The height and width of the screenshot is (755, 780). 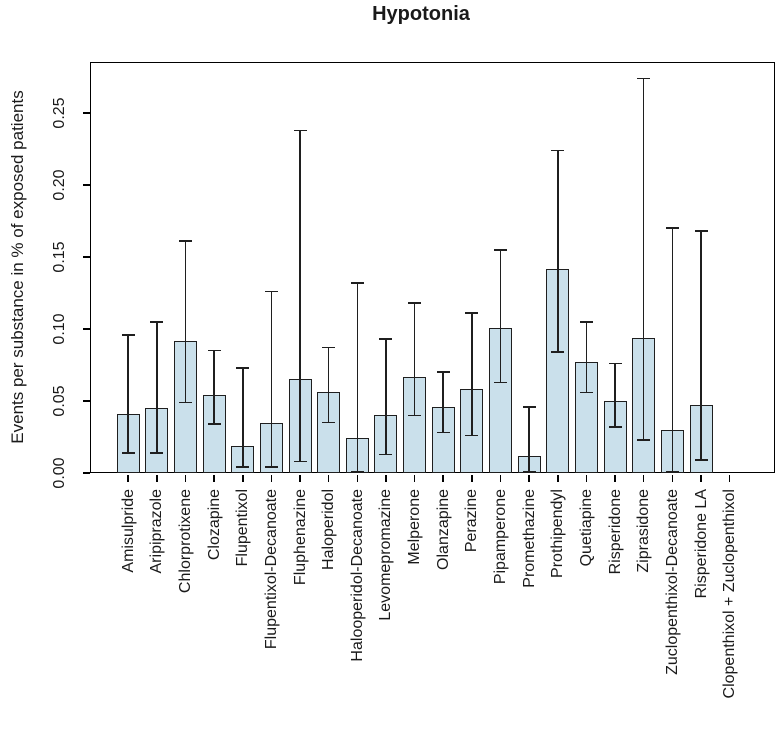 I want to click on y-tick-label: 0.25, so click(x=59, y=113).